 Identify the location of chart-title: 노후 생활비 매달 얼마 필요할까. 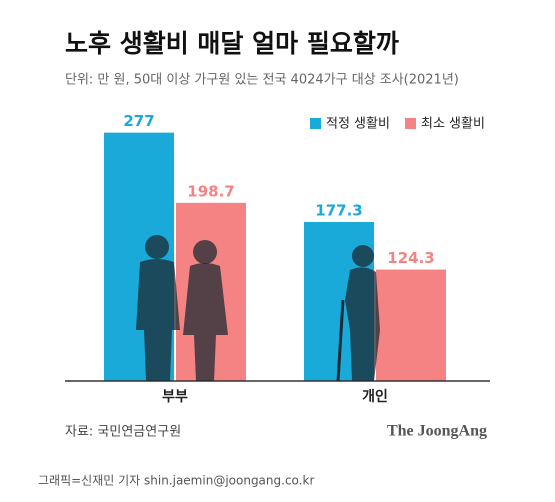
(232, 43).